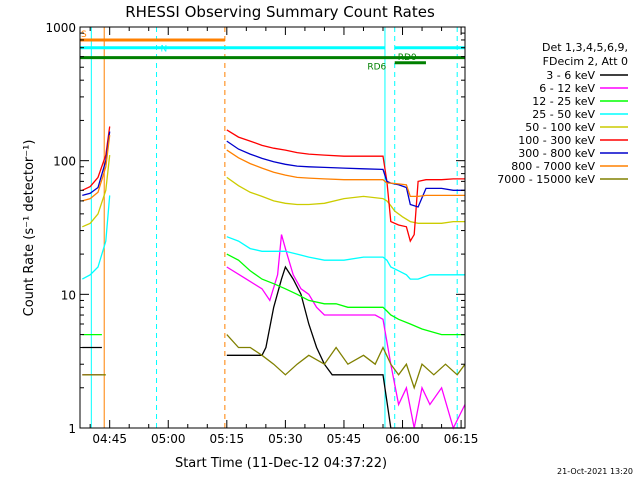 Image resolution: width=640 pixels, height=484 pixels. What do you see at coordinates (227, 439) in the screenshot?
I see `x-tick-label-2: 05:15` at bounding box center [227, 439].